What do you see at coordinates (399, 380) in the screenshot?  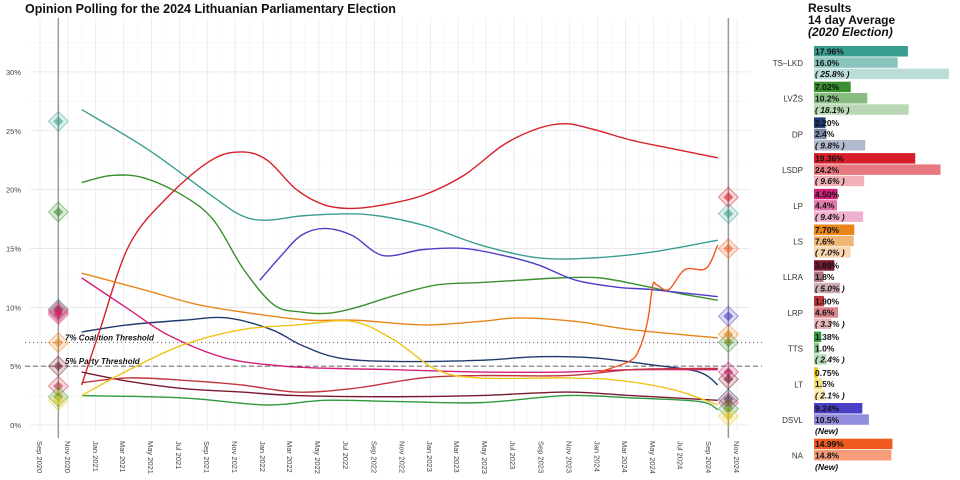 I see `trend-line-lrp` at bounding box center [399, 380].